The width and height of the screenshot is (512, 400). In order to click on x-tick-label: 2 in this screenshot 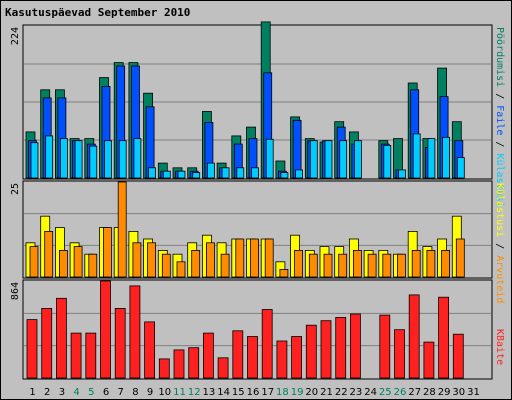, I will do `click(47, 392)`.